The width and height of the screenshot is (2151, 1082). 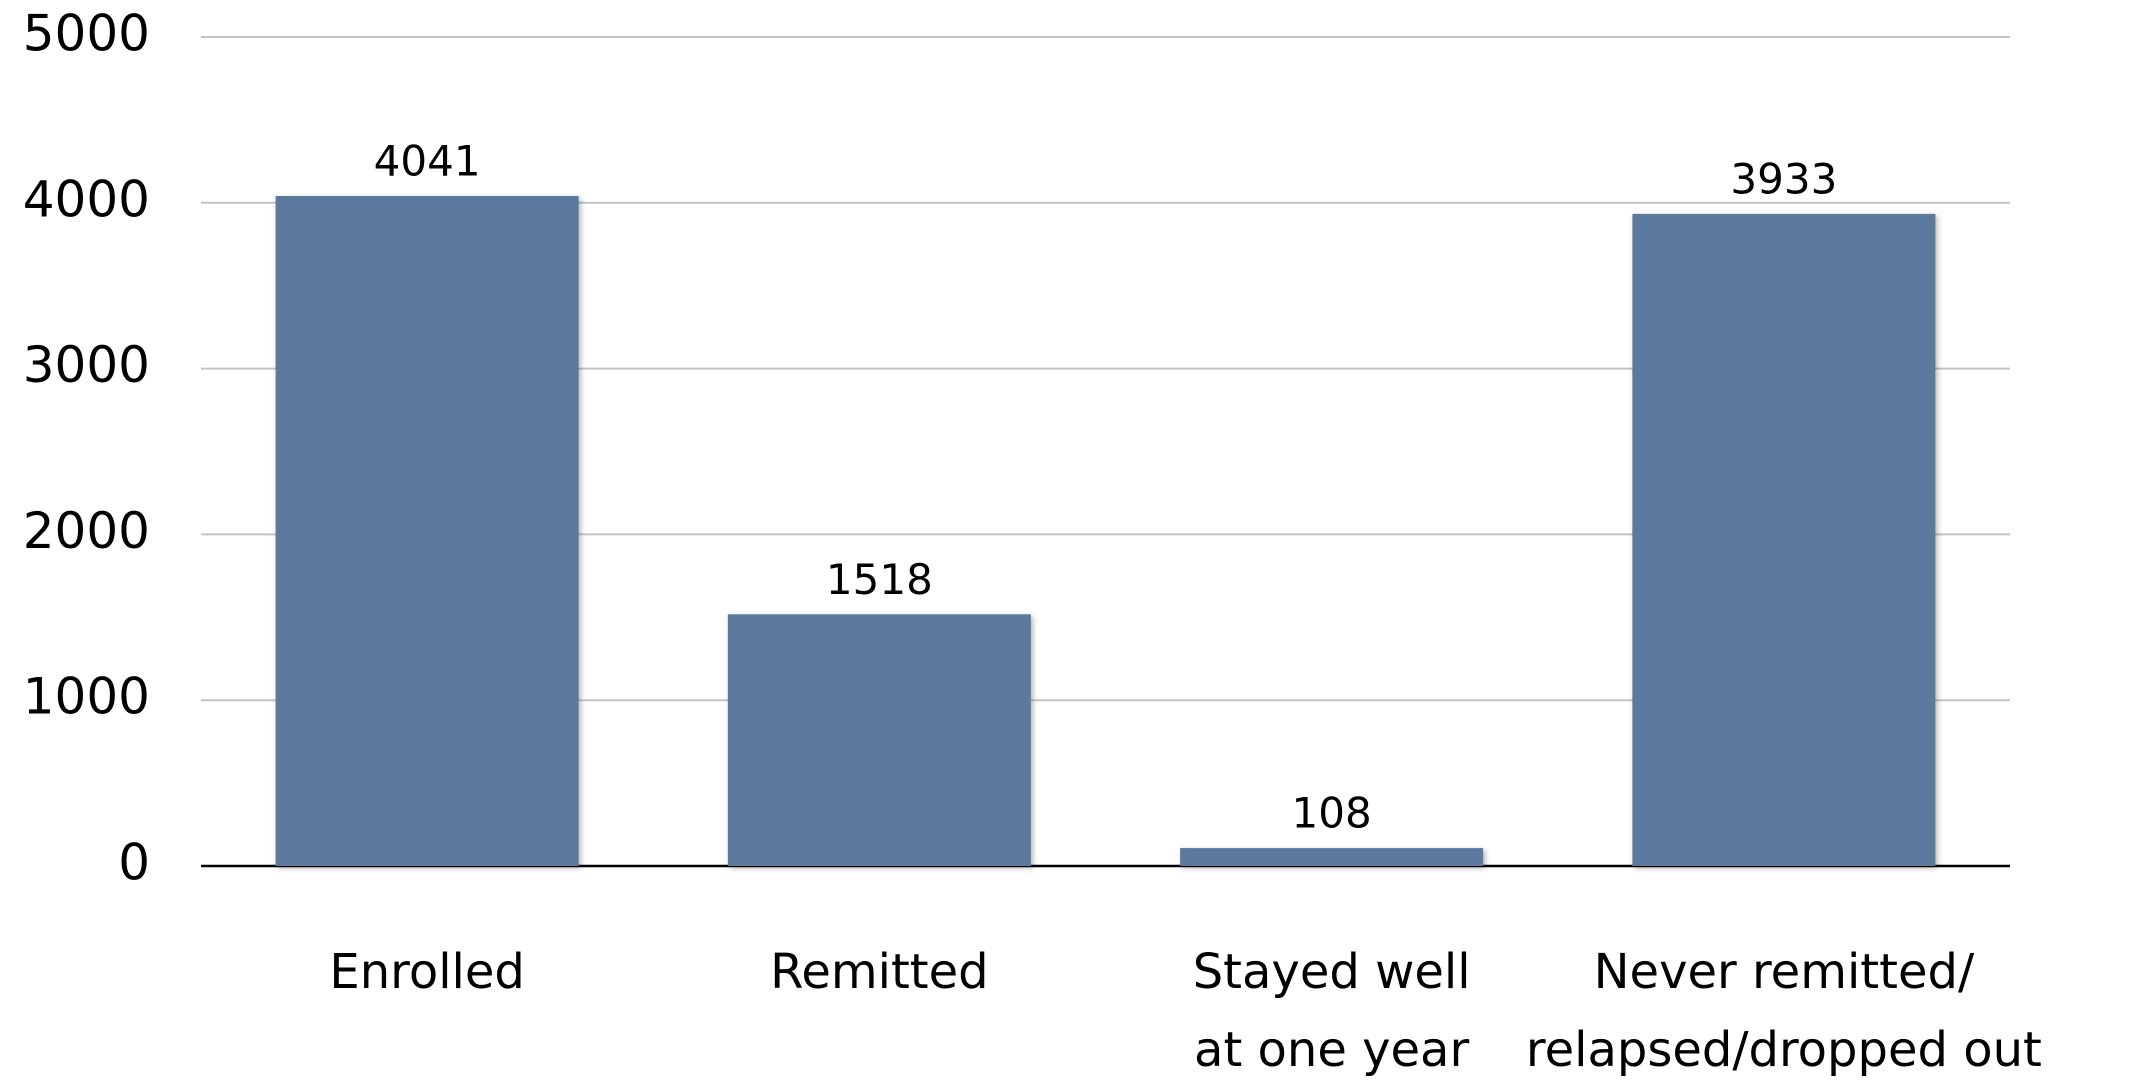 What do you see at coordinates (1331, 1050) in the screenshot?
I see `x-tick-label: at one year` at bounding box center [1331, 1050].